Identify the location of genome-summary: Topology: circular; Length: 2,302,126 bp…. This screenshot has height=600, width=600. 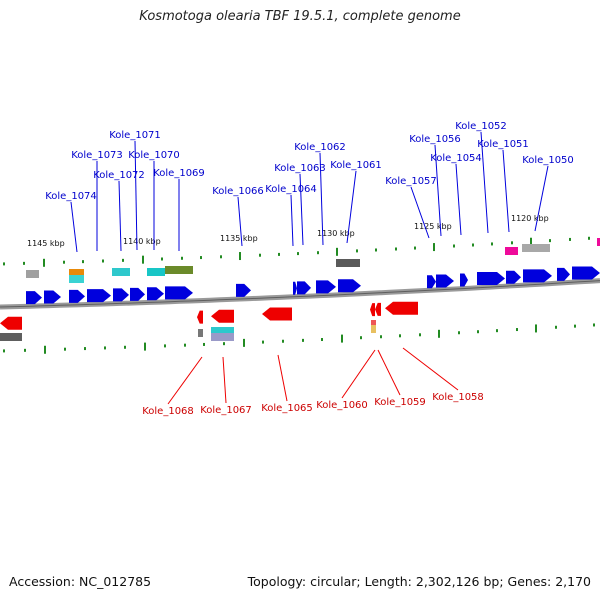
(419, 581).